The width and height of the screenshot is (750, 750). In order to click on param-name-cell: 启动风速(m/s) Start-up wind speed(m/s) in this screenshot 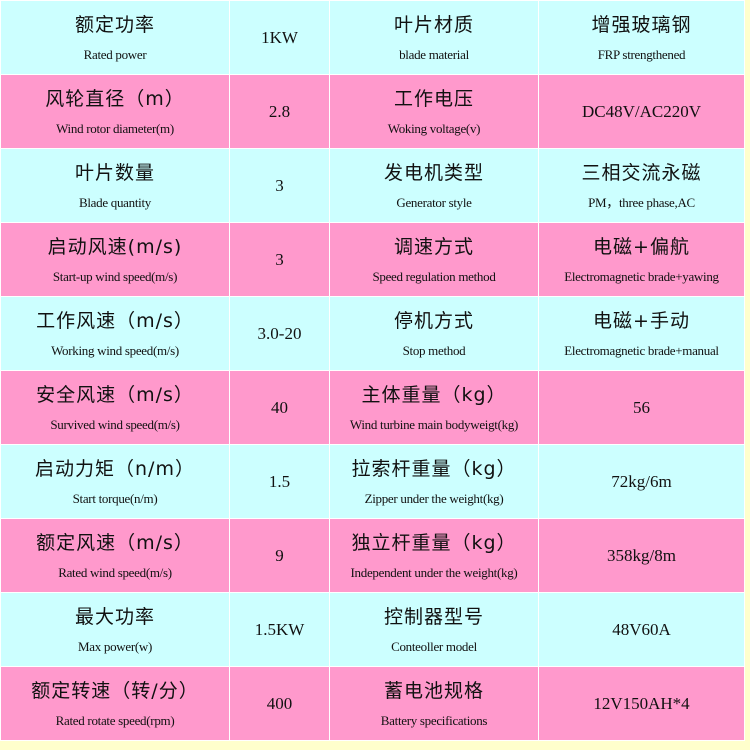, I will do `click(115, 259)`.